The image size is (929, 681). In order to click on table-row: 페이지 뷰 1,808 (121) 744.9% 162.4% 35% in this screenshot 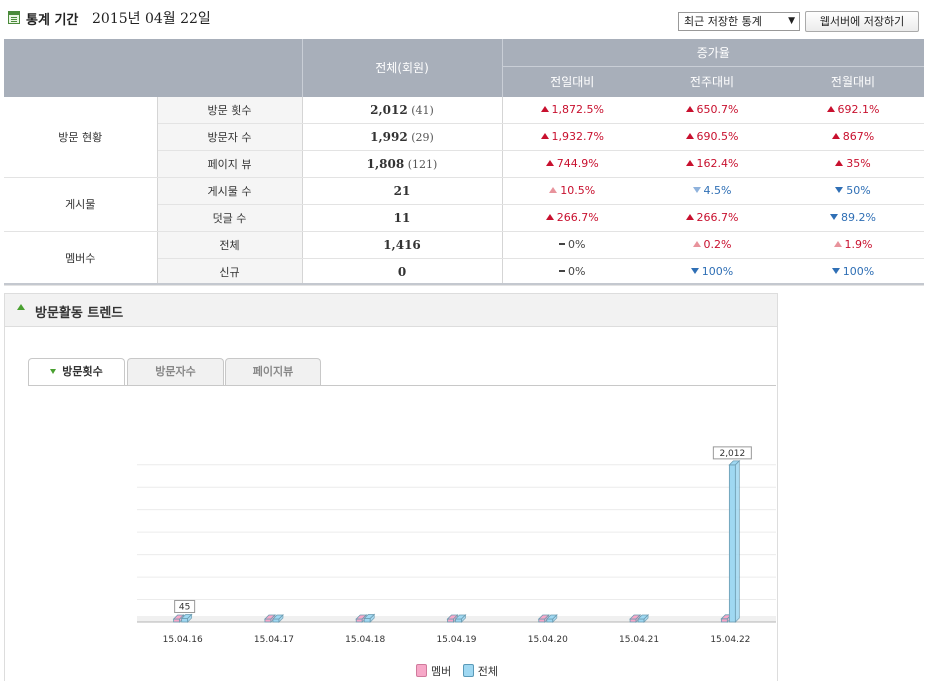, I will do `click(464, 164)`.